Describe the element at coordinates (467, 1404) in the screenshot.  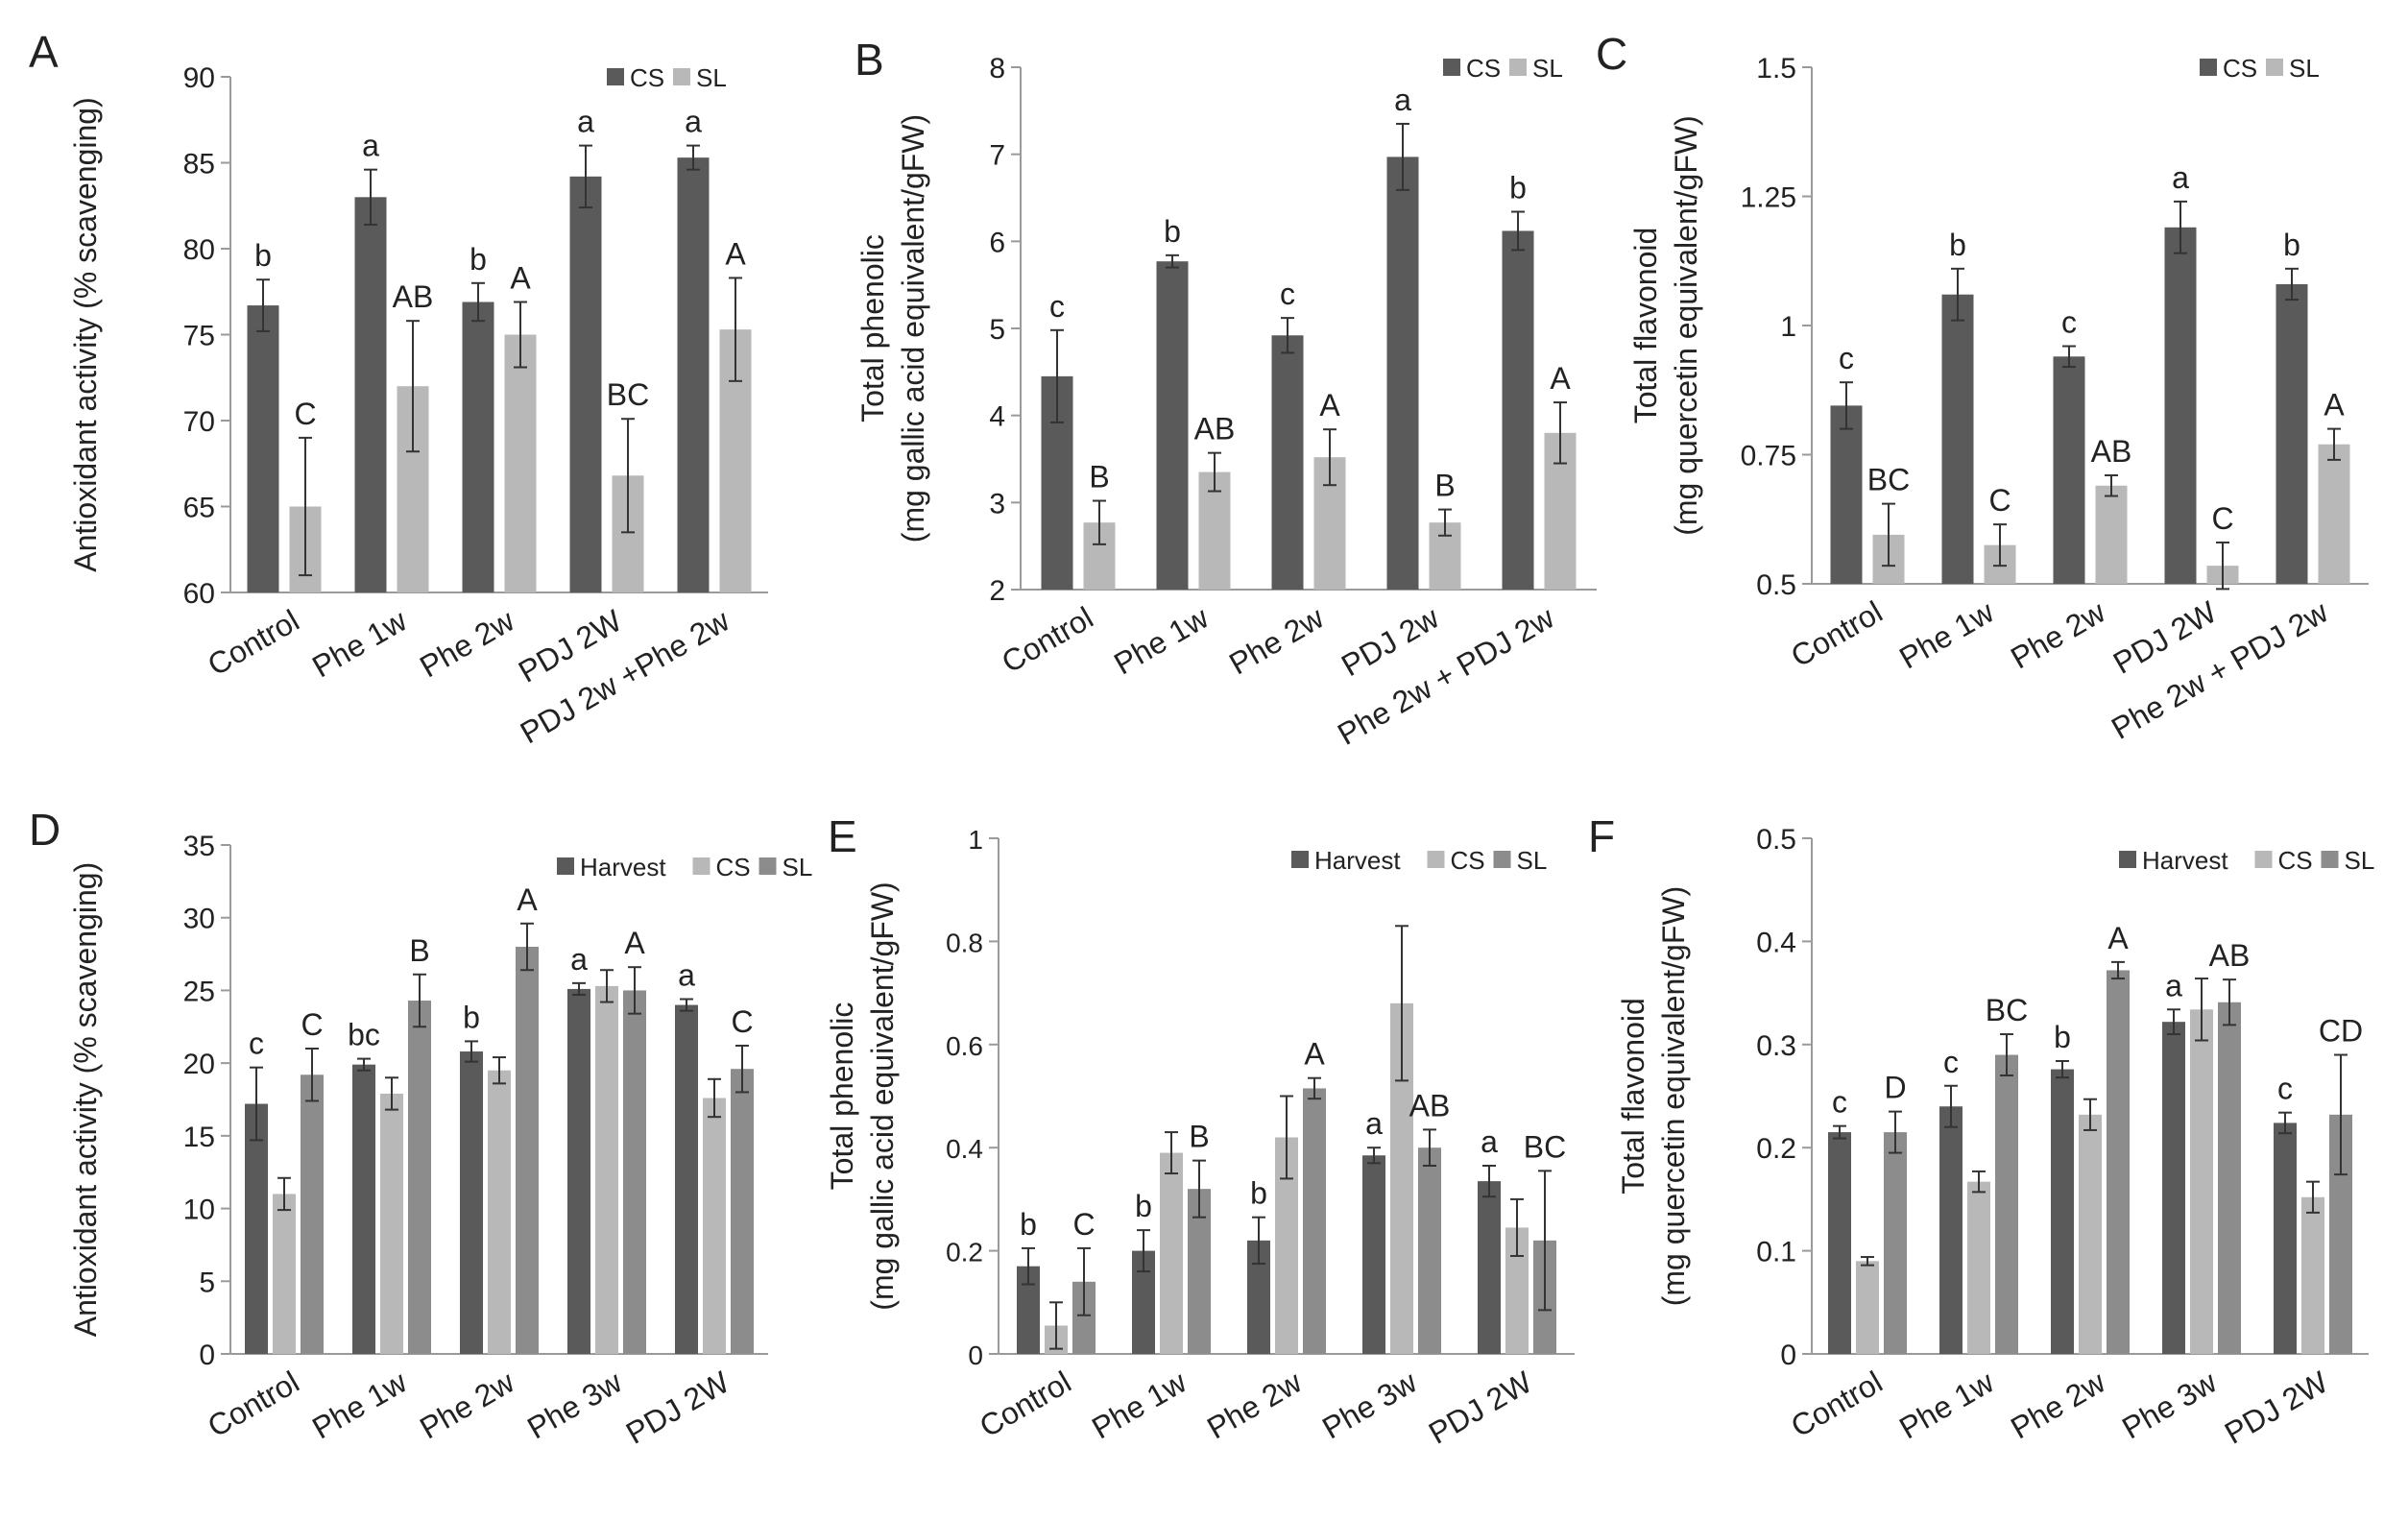
I see `panel-d-category-label: Phe 2w` at that location.